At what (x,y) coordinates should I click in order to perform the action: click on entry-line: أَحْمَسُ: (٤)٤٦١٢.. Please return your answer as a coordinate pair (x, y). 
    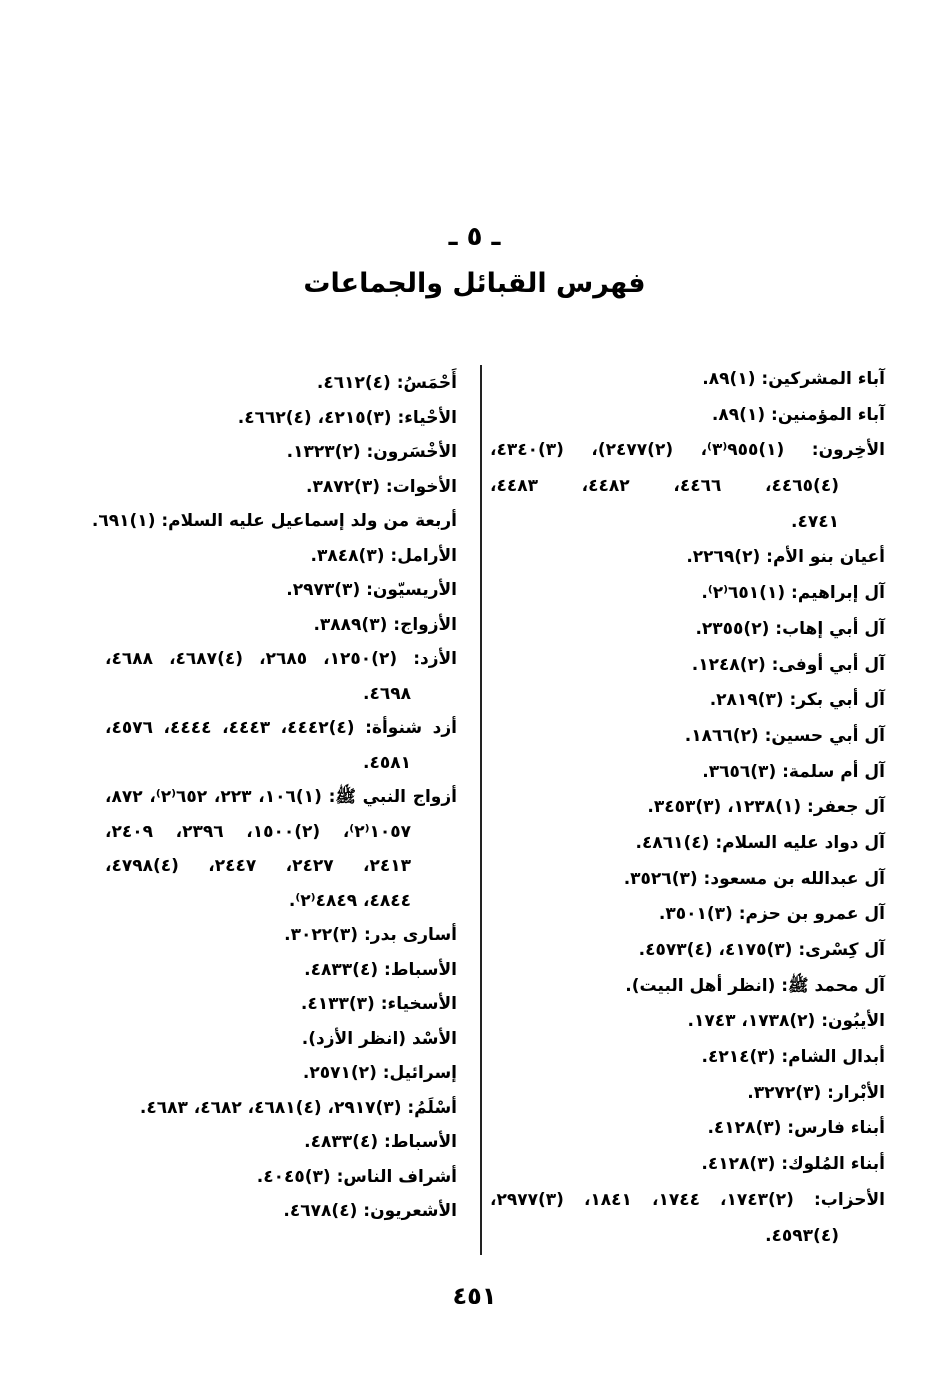
    Looking at the image, I should click on (386, 383).